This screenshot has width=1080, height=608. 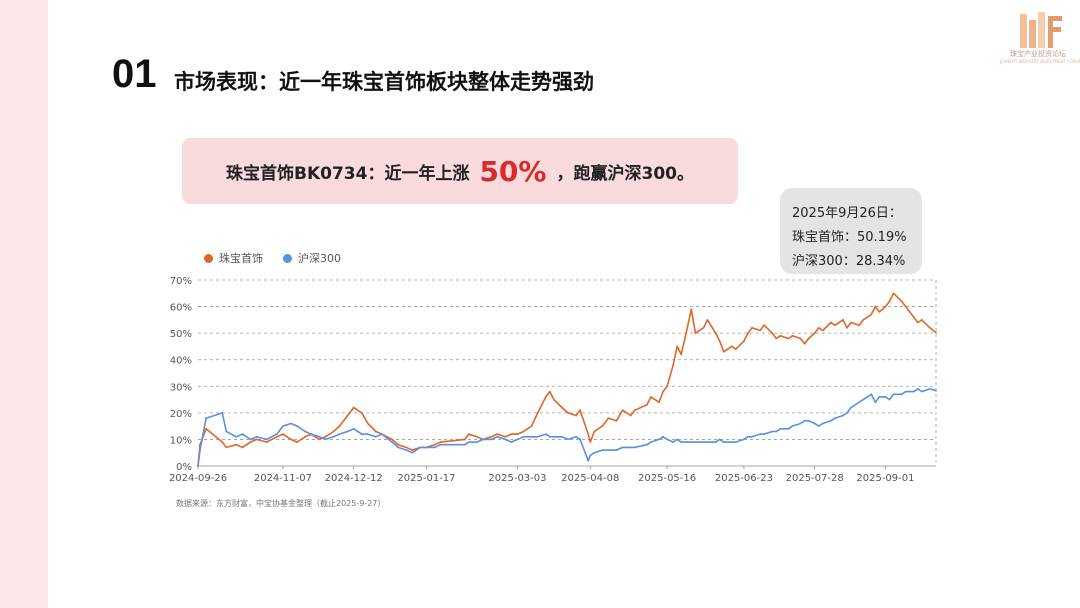 I want to click on x-tick-label: 2025-04-08, so click(x=590, y=478).